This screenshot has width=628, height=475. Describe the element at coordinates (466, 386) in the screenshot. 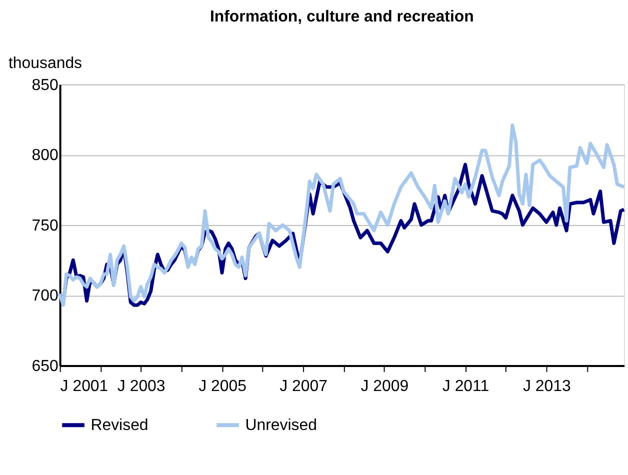

I see `x-tick-label: J 2011` at that location.